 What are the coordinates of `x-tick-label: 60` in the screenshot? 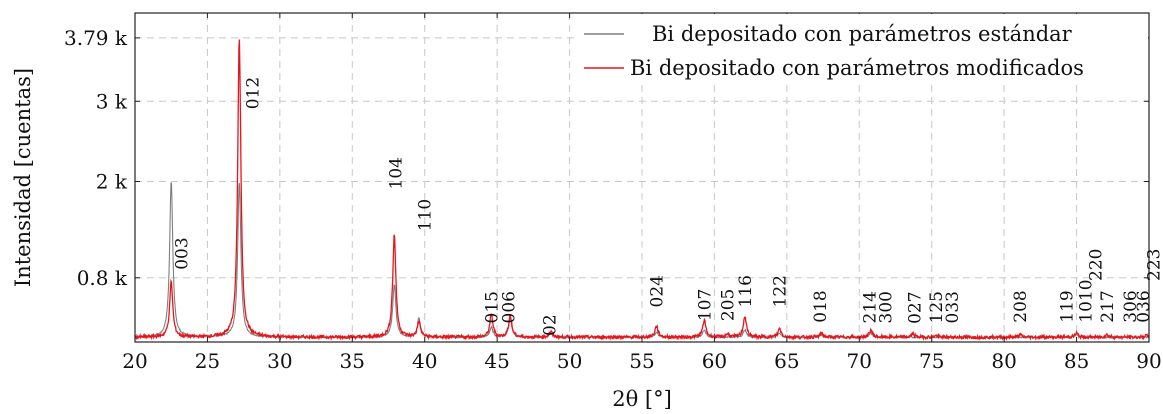 It's located at (714, 361).